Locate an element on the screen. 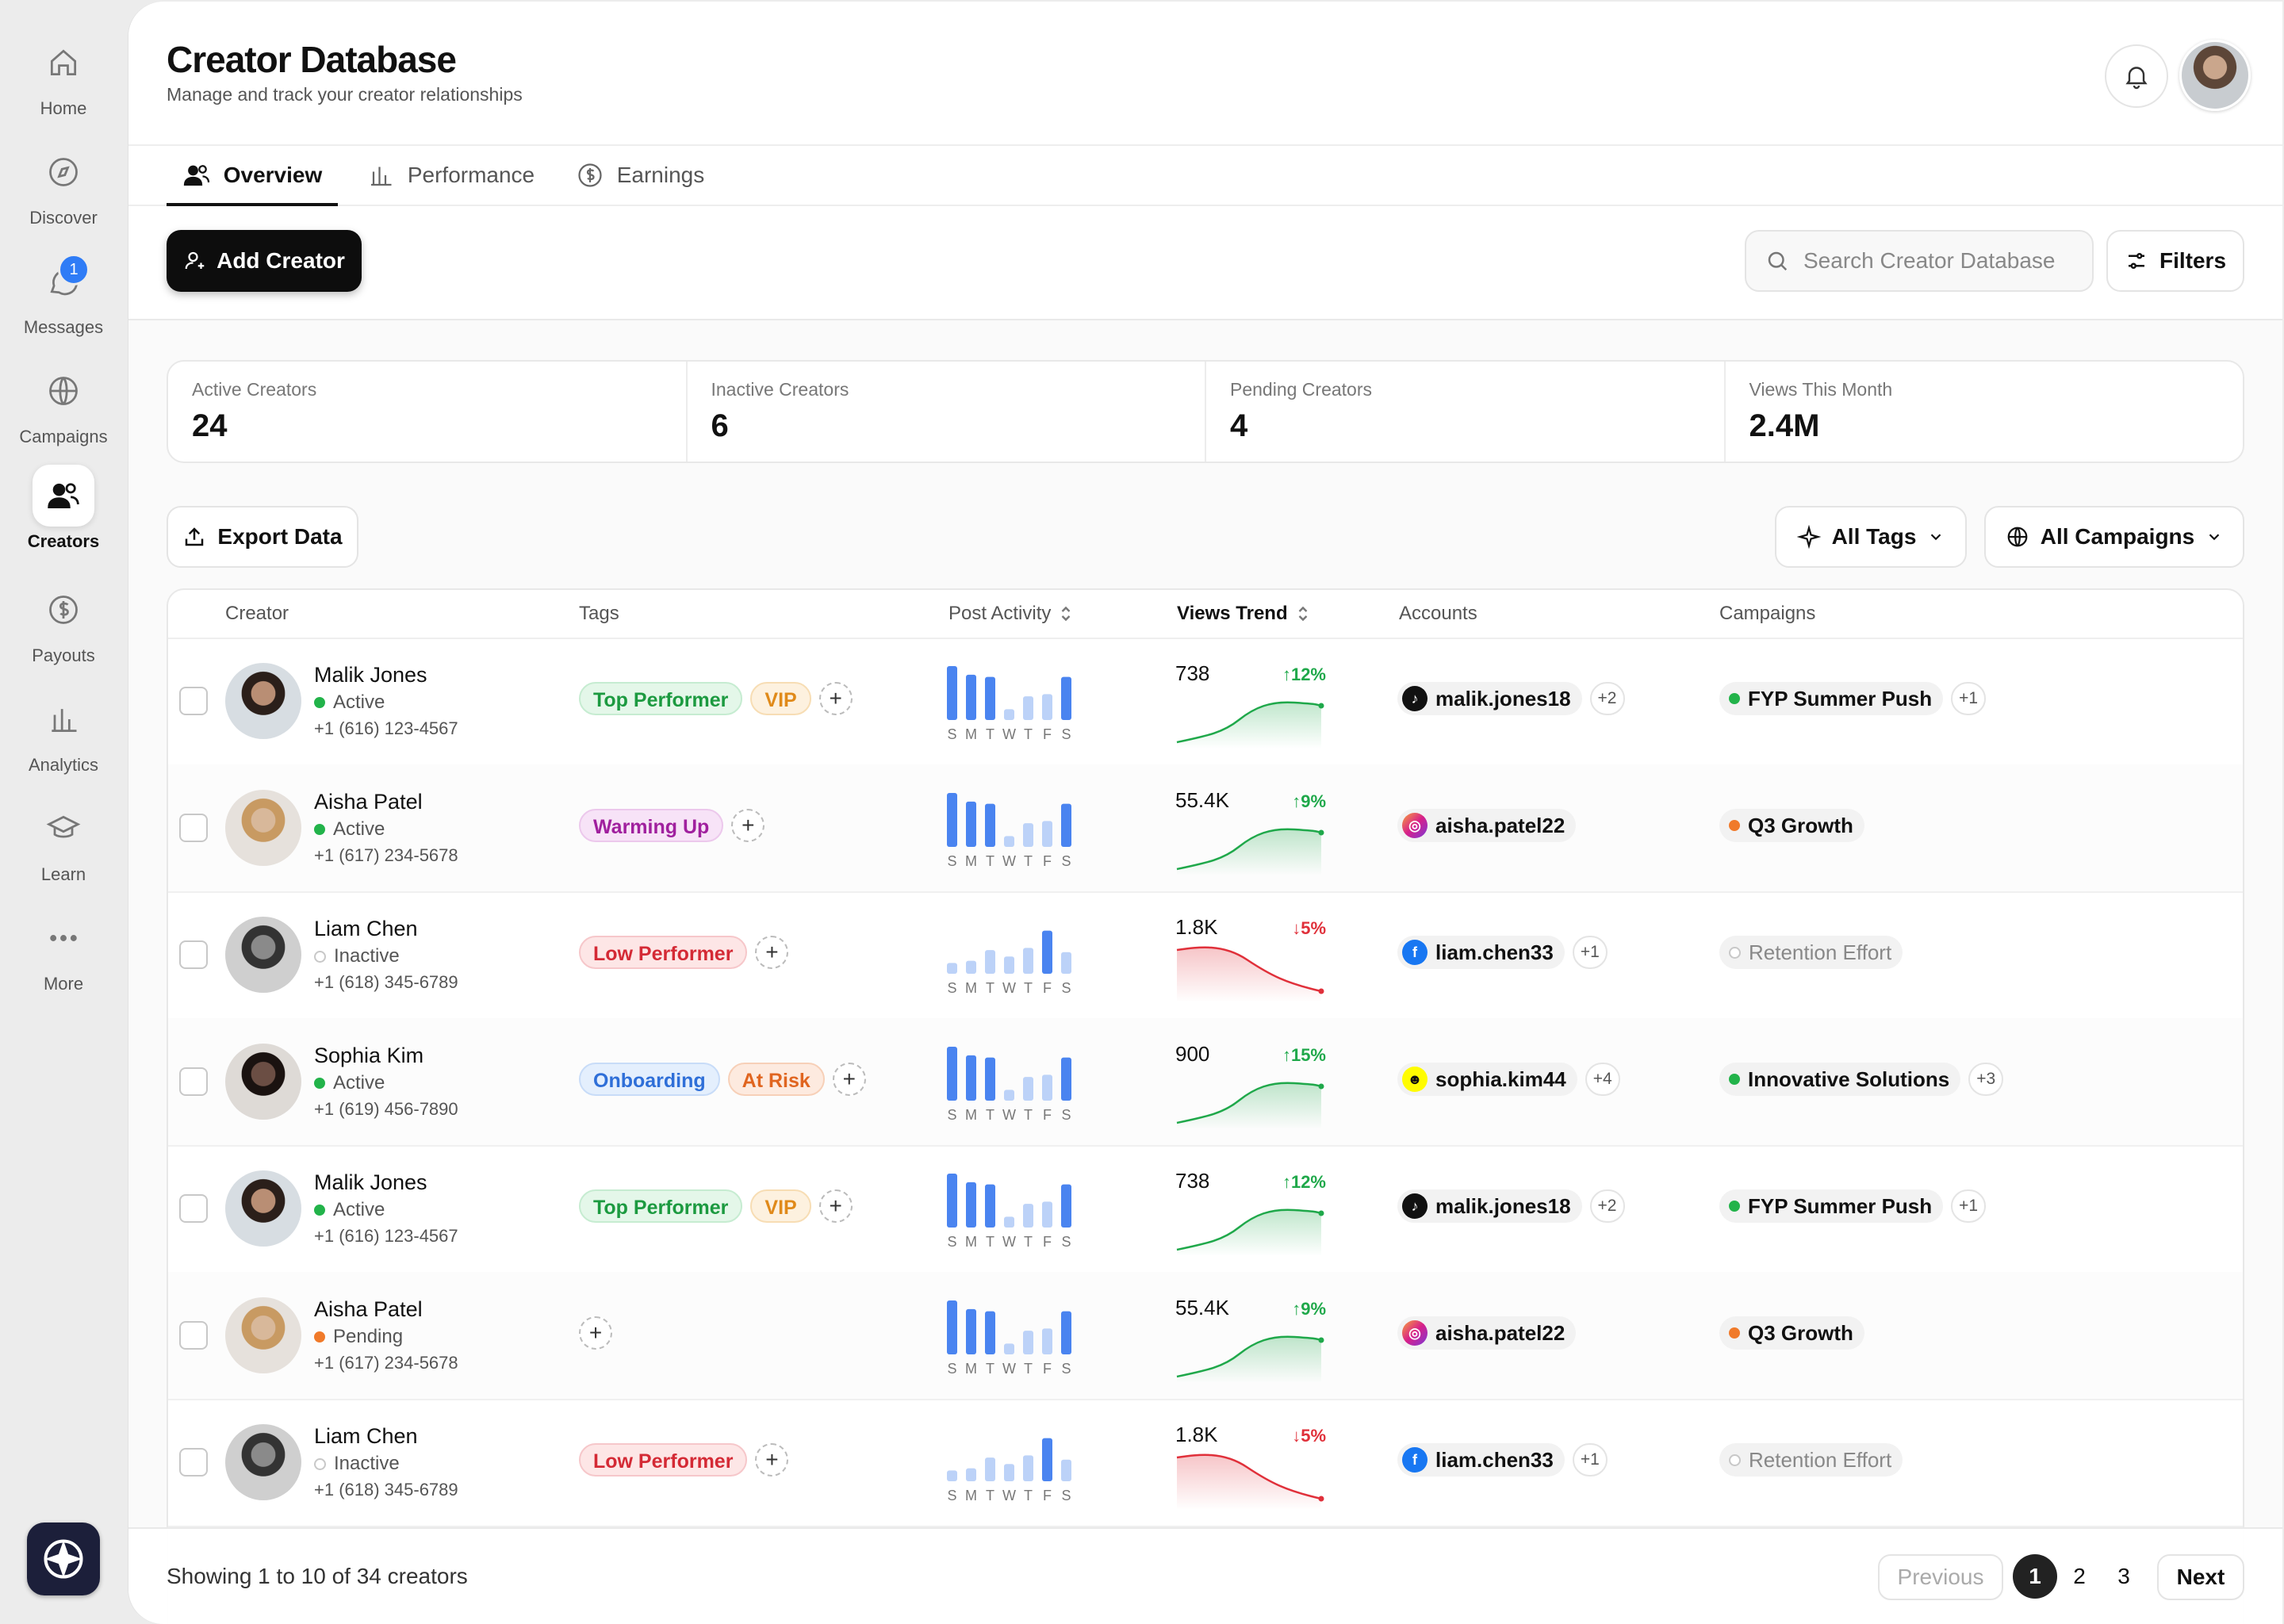 The height and width of the screenshot is (1624, 2284). brand-logo is located at coordinates (63, 1558).